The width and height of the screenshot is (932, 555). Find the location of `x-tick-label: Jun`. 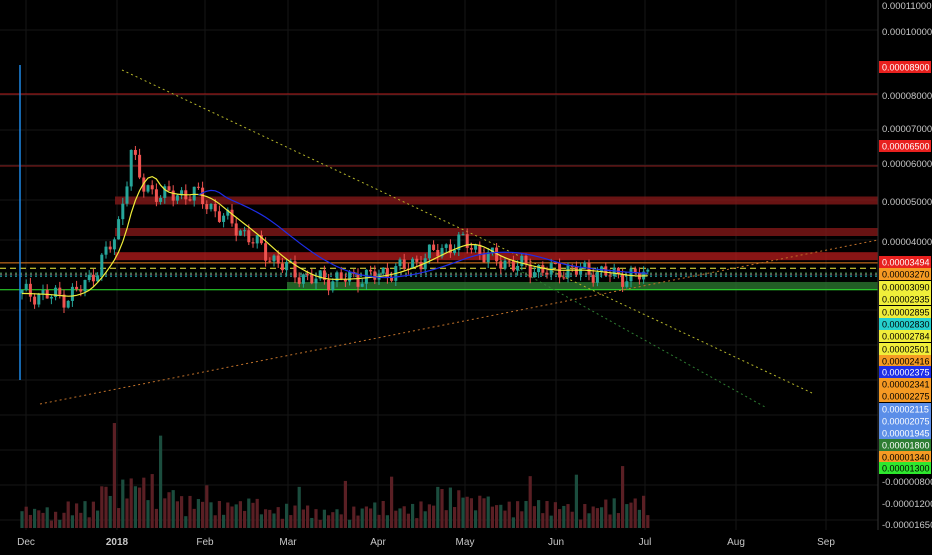

x-tick-label: Jun is located at coordinates (556, 542).